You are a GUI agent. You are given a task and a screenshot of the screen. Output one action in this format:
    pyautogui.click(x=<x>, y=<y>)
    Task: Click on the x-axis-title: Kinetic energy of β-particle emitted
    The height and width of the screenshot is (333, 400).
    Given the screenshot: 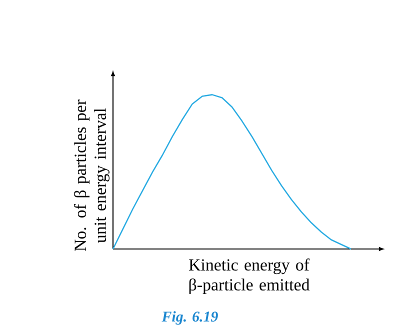 What is the action you would take?
    pyautogui.click(x=249, y=276)
    